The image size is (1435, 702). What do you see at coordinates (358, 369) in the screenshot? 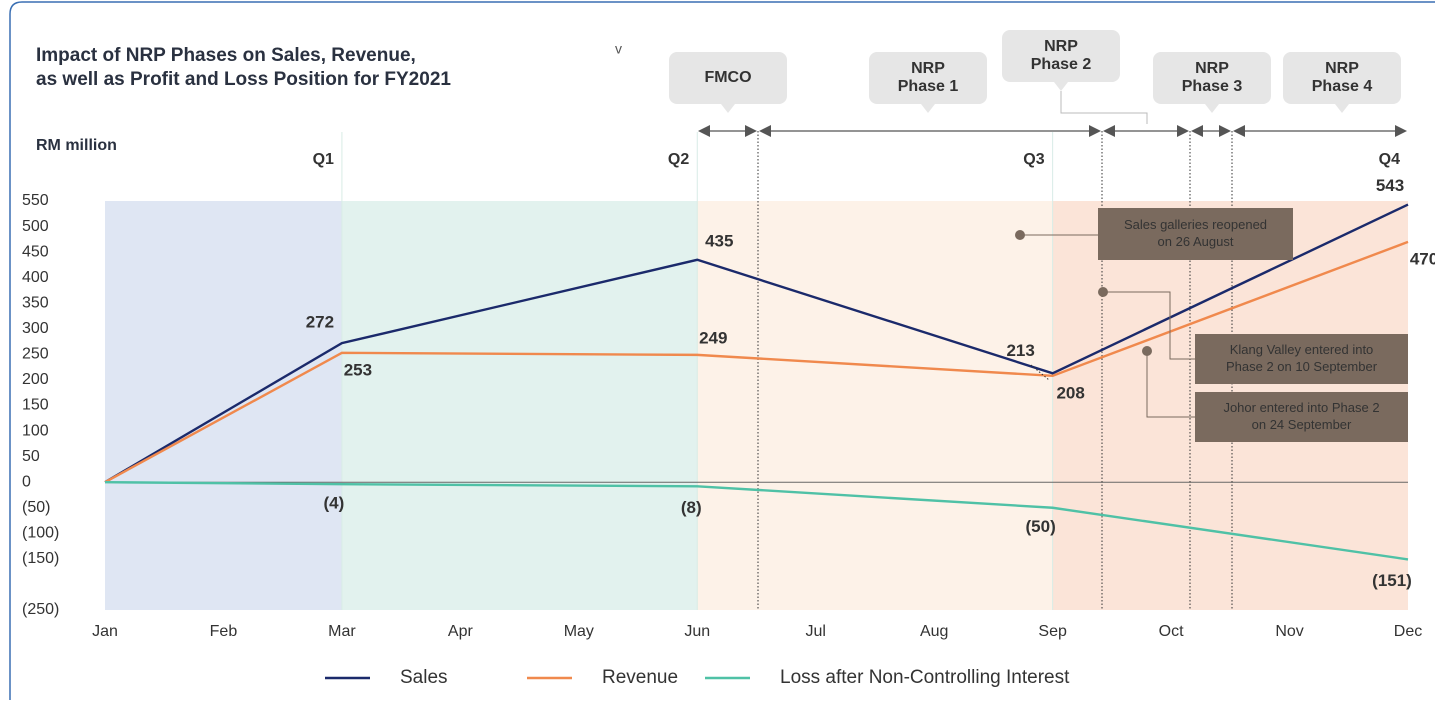
I see `data-label: 253` at bounding box center [358, 369].